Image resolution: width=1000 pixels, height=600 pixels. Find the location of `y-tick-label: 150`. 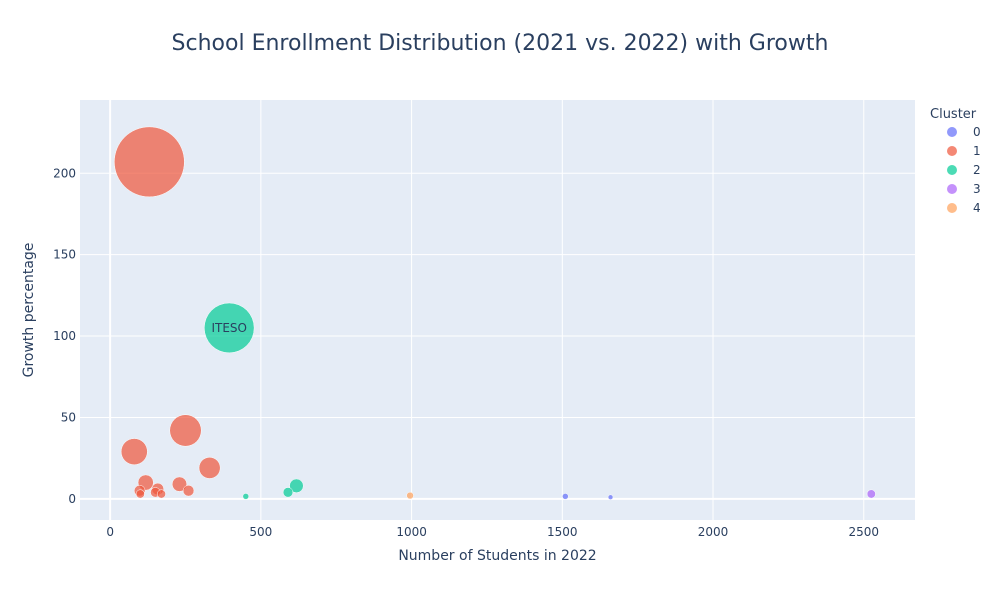

y-tick-label: 150 is located at coordinates (64, 255).